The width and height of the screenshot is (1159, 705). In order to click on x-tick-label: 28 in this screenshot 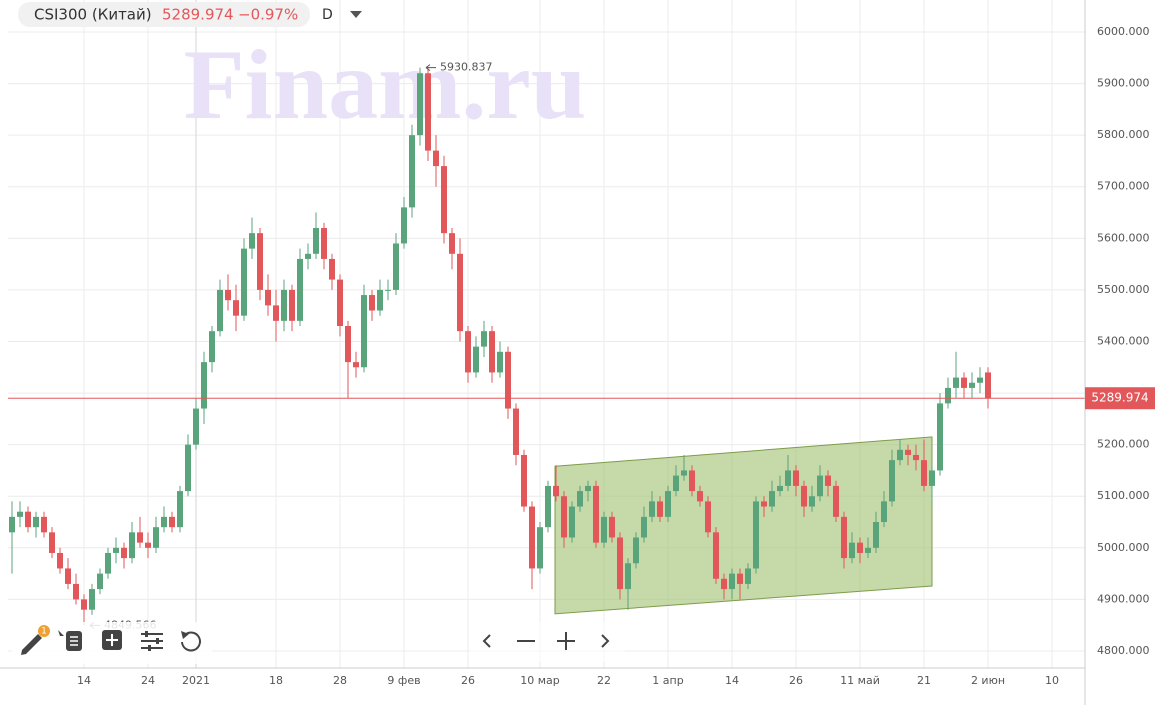, I will do `click(340, 680)`.